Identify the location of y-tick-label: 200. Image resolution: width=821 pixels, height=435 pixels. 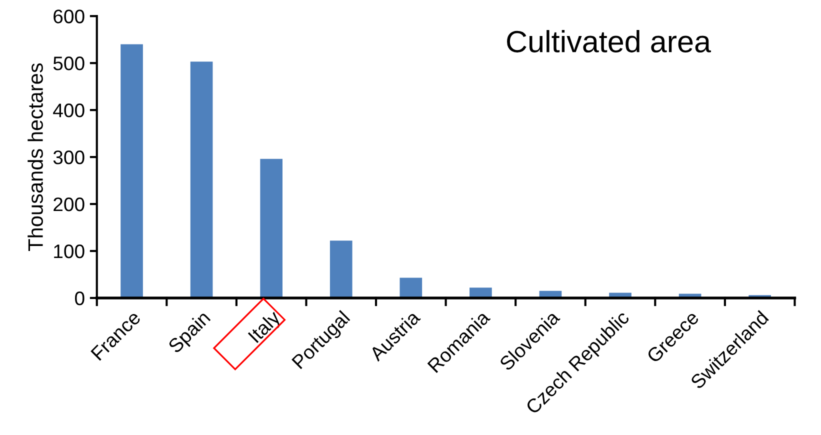
(69, 204).